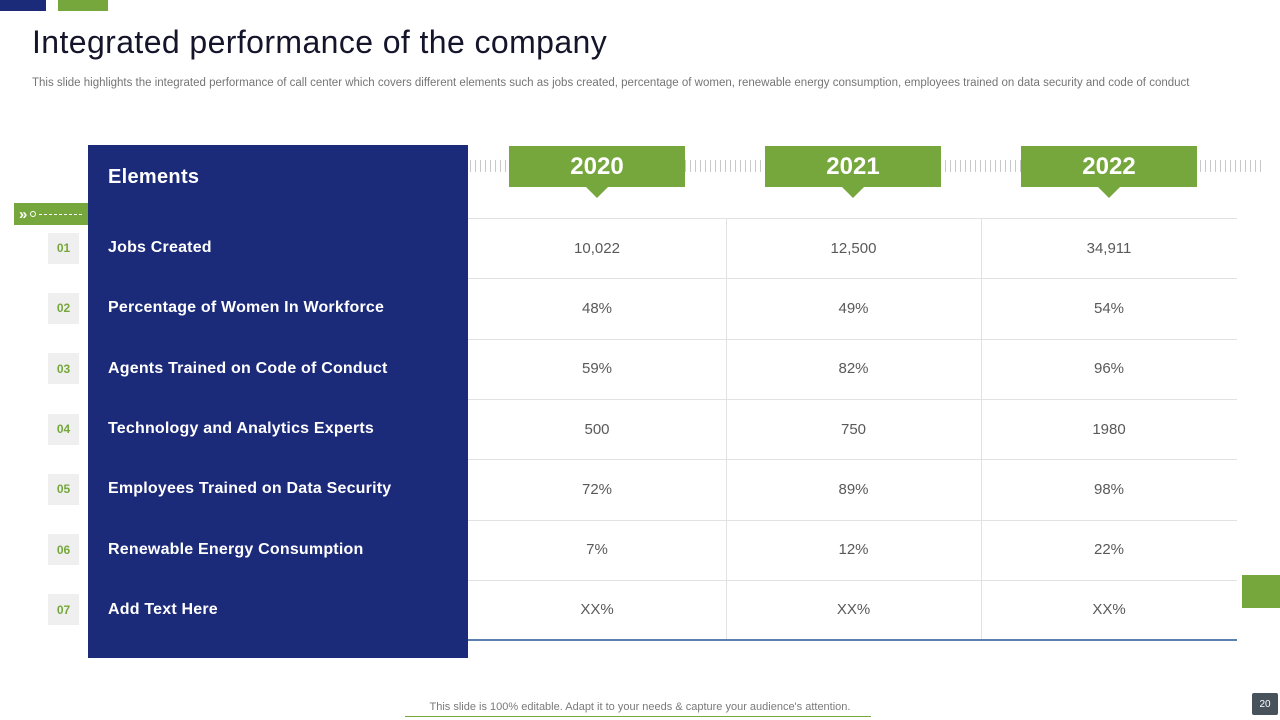 The height and width of the screenshot is (720, 1280). Describe the element at coordinates (63, 610) in the screenshot. I see `row-number-badge: 07` at that location.